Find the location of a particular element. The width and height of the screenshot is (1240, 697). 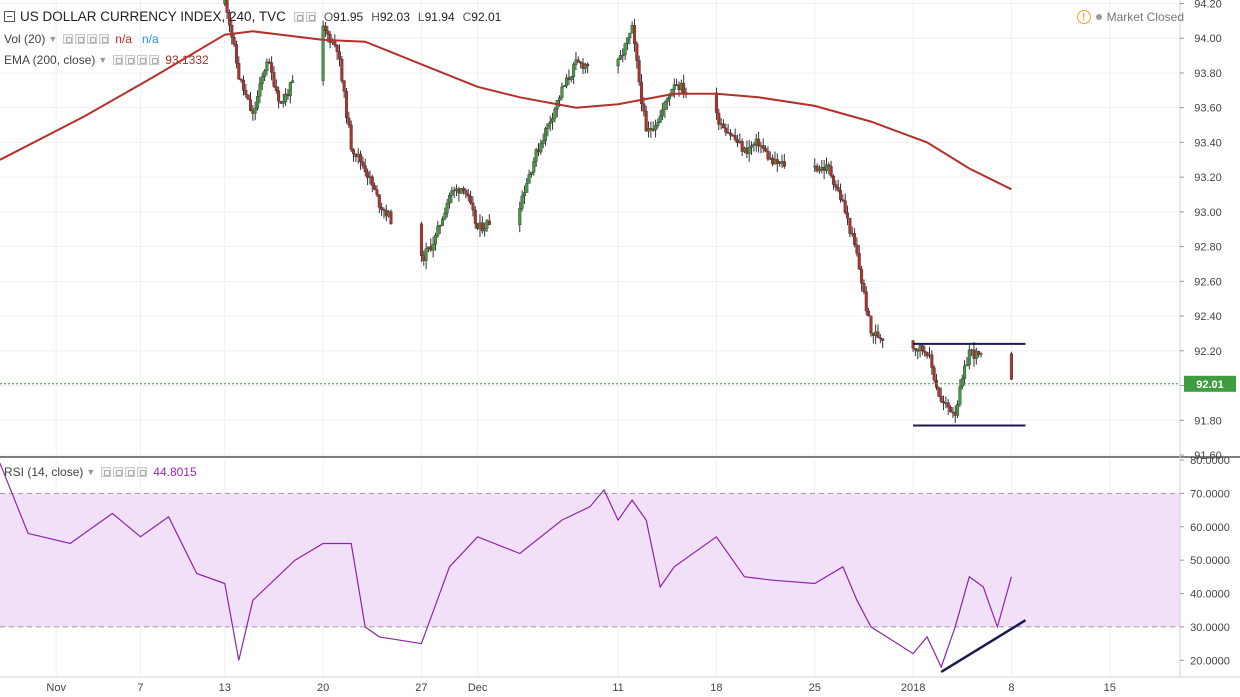

price-tick-label: 93.60 is located at coordinates (1208, 109).